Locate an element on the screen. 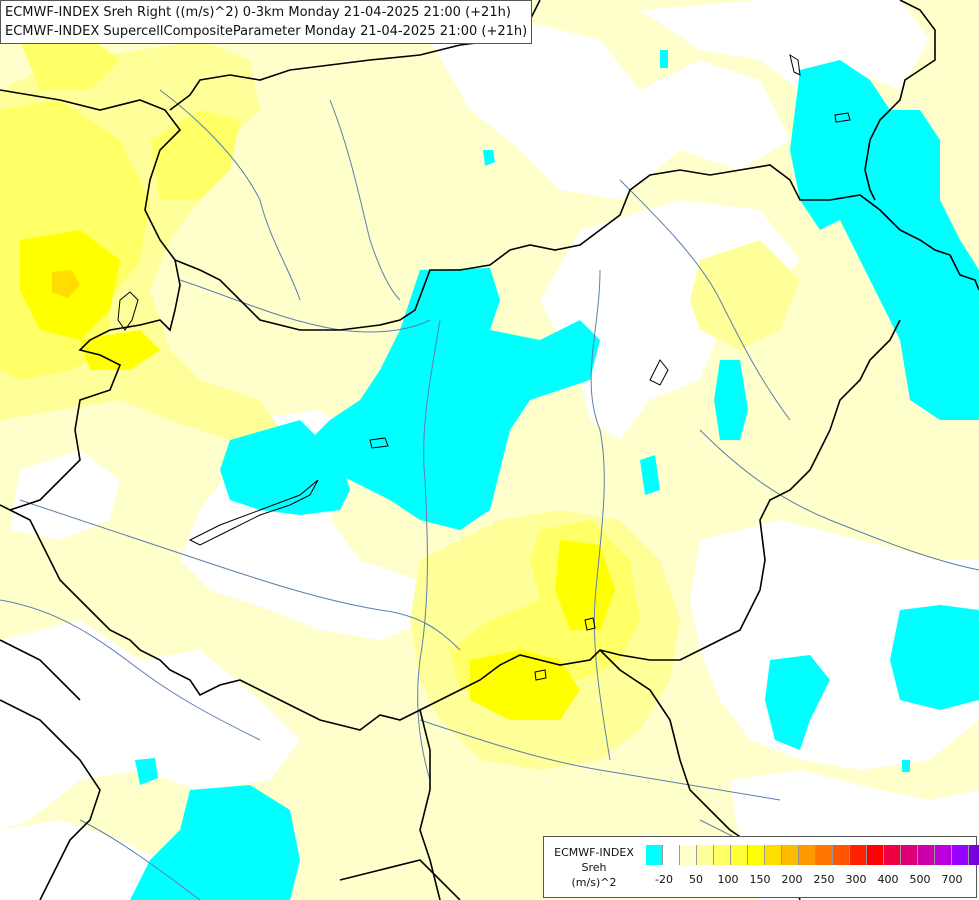 The width and height of the screenshot is (979, 900). legend-title-unit: (m/s)^2 is located at coordinates (594, 882).